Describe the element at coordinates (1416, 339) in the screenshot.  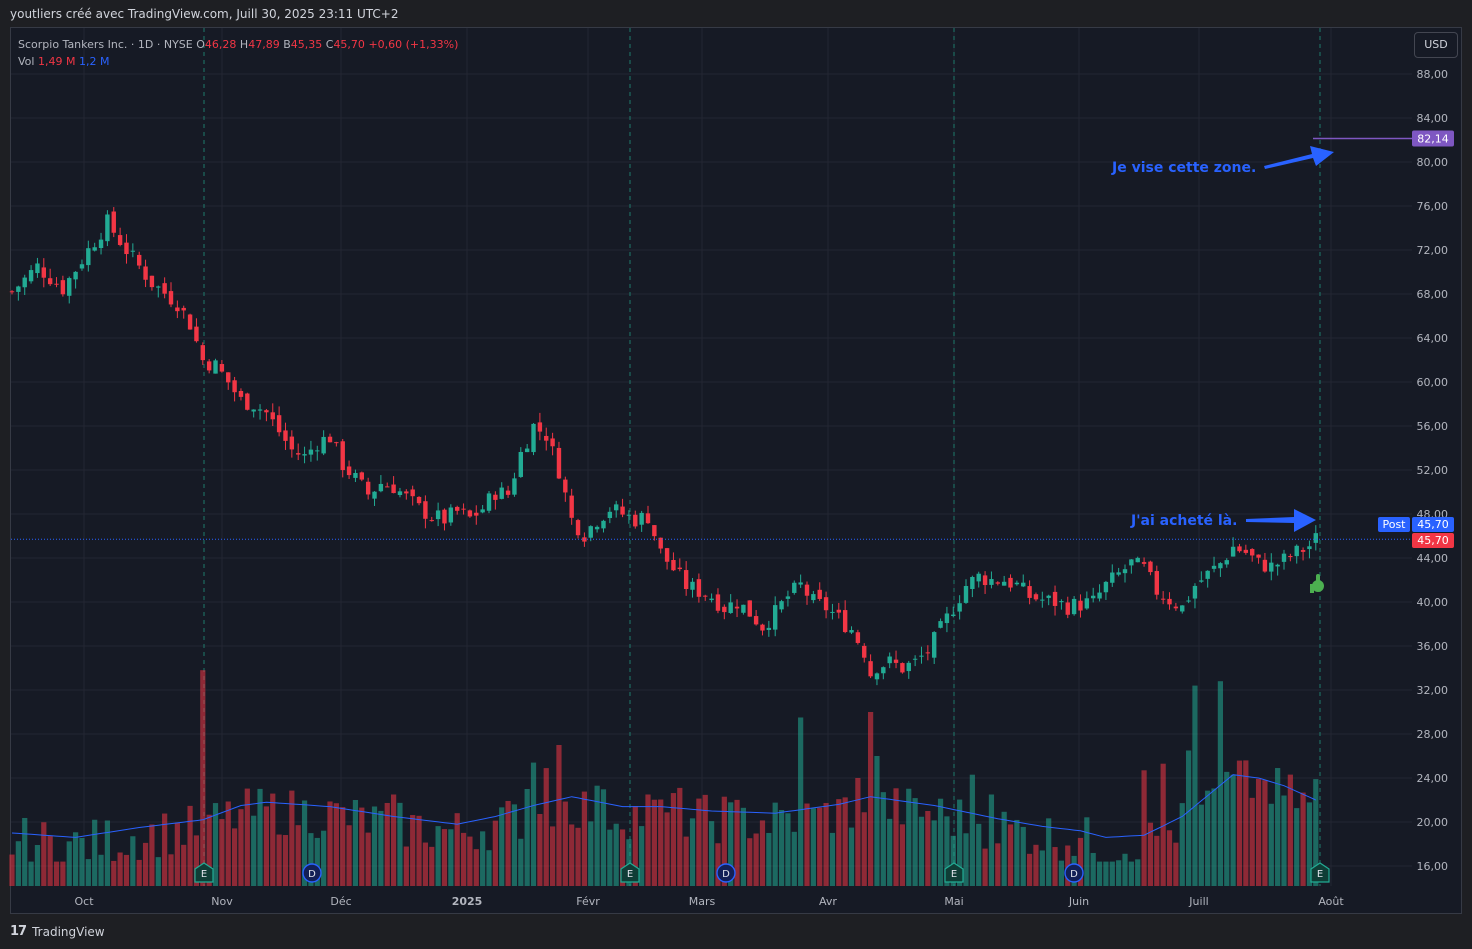
I see `price-tags: 82,14 Post 45,70 45,70` at that location.